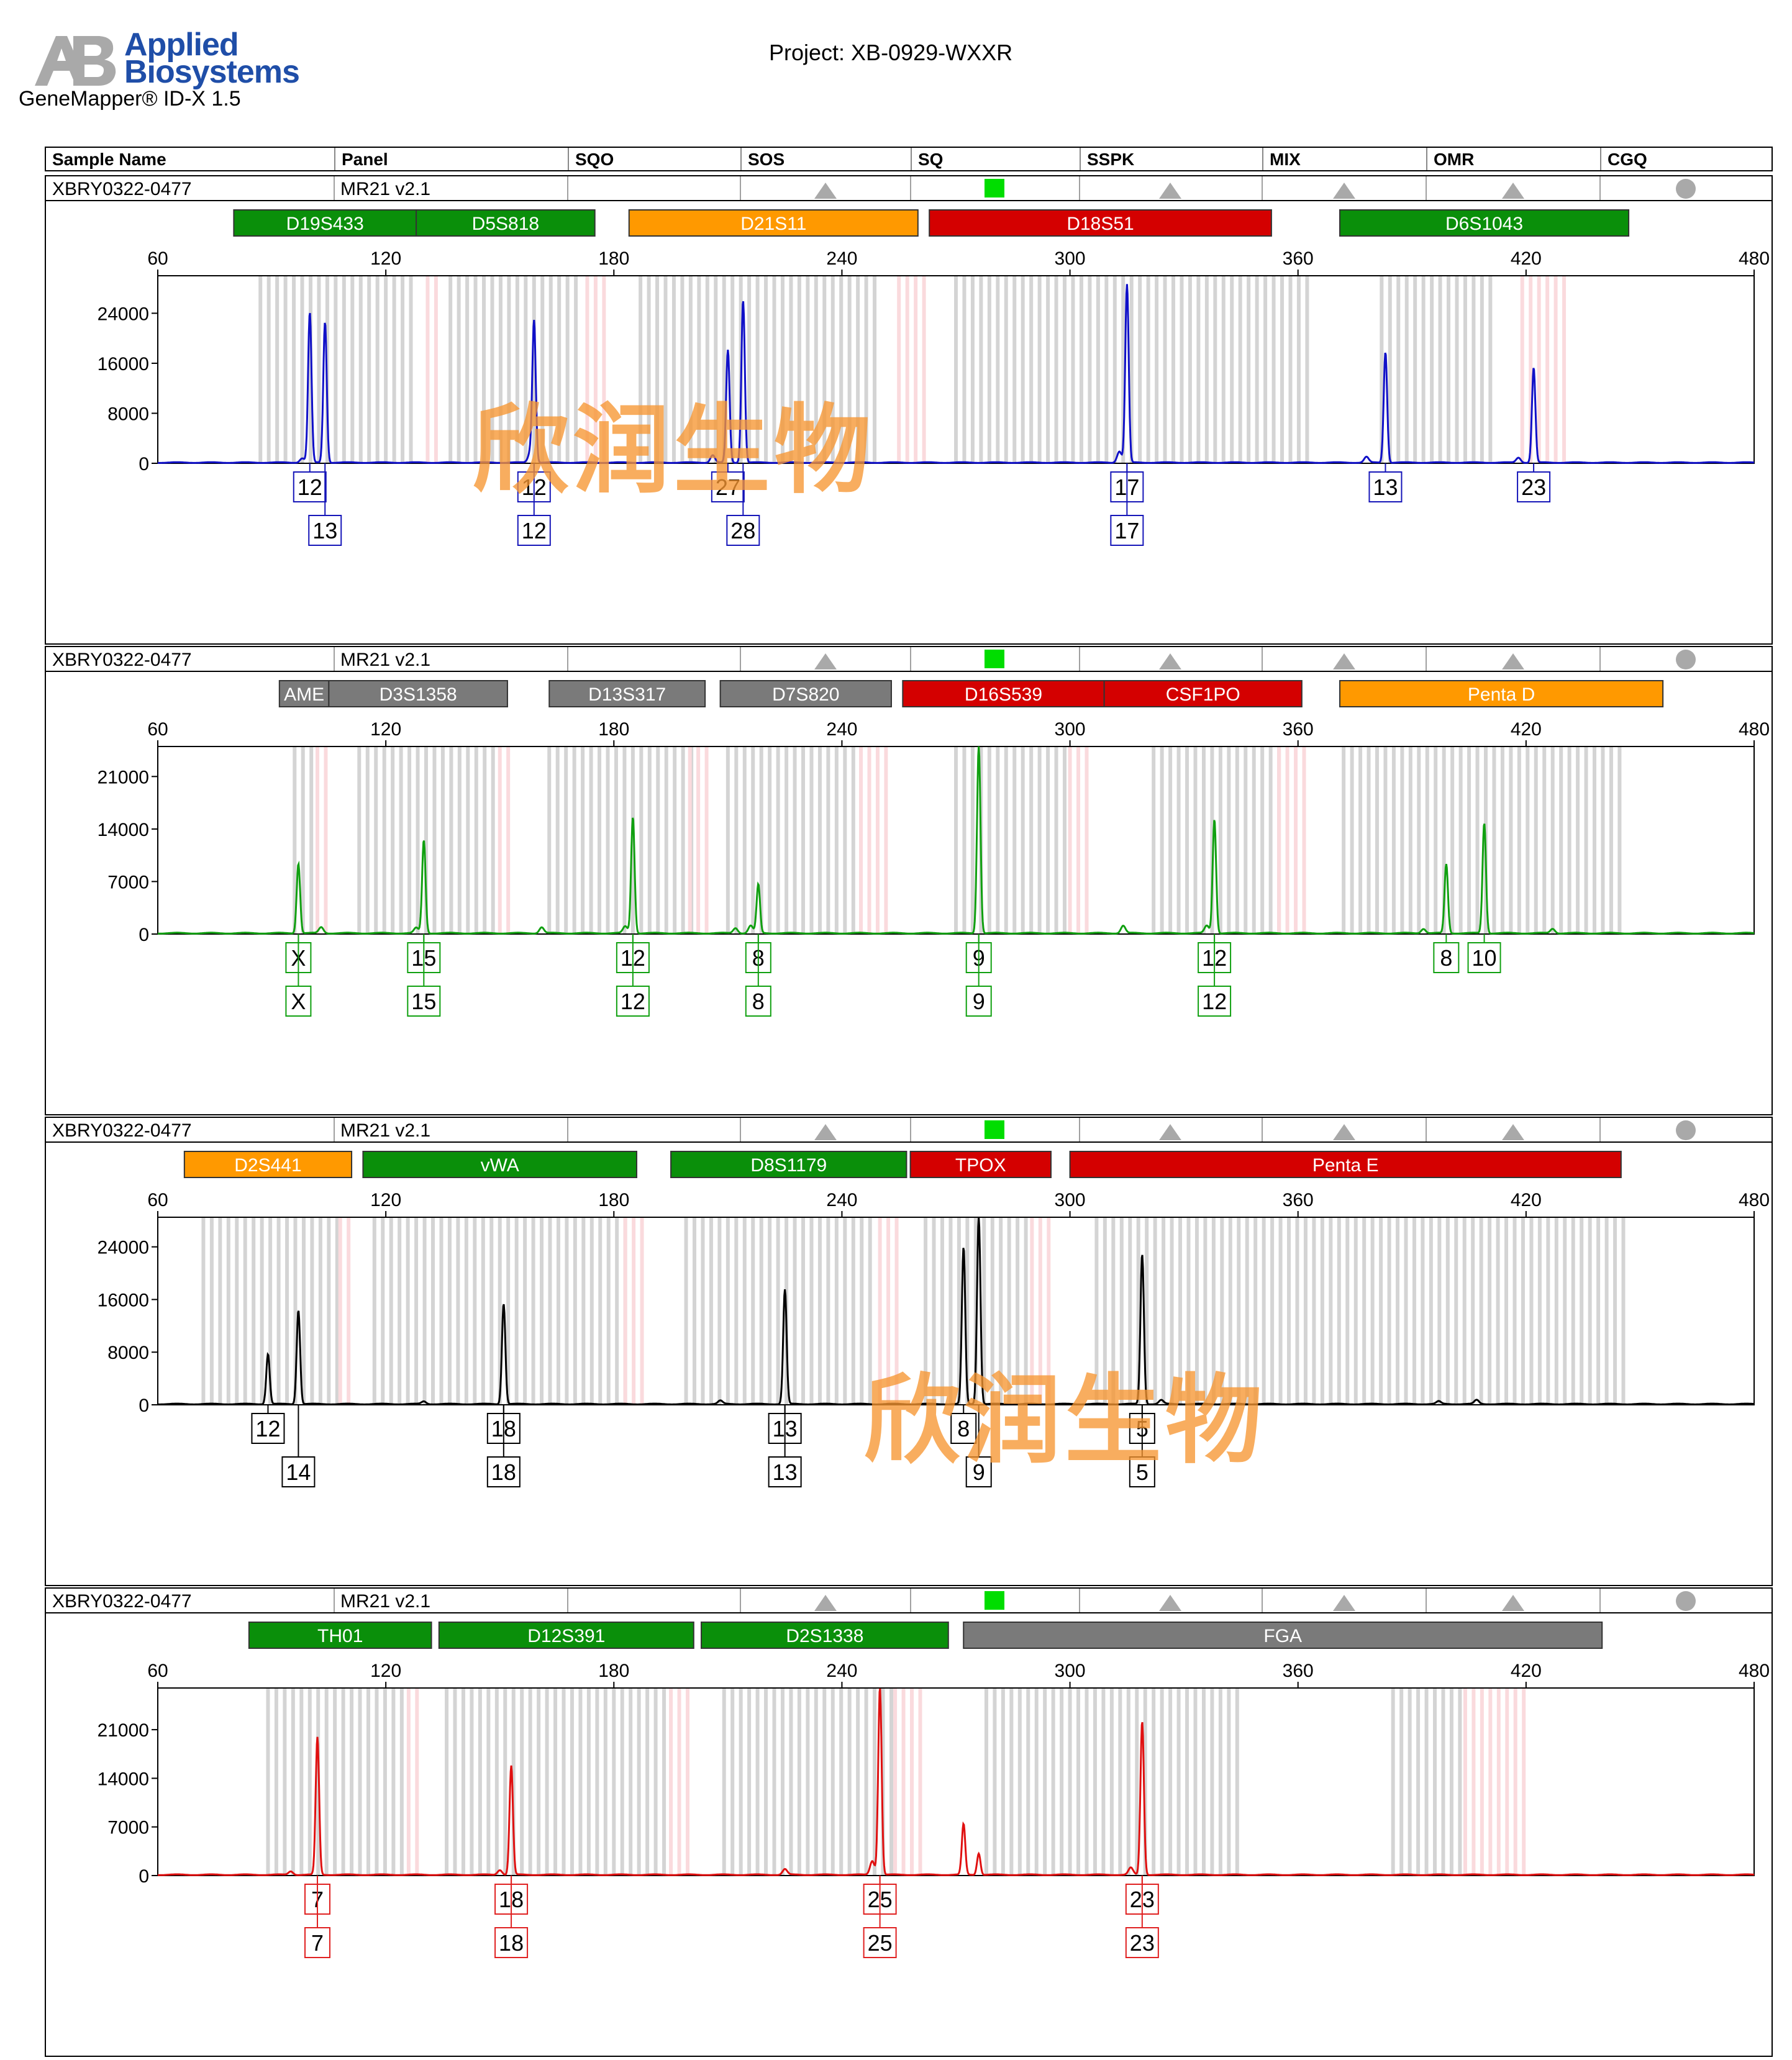 This screenshot has height=2060, width=1792. I want to click on locus-marker-d16s539: D16S539, so click(1003, 694).